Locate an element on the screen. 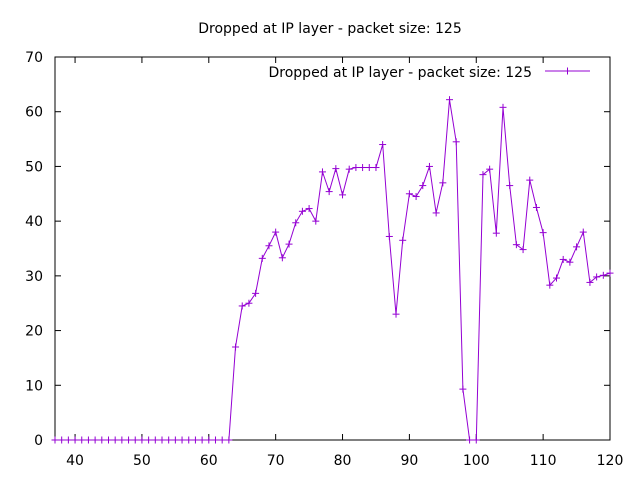 This screenshot has width=640, height=480. legend-label: Dropped at IP layer - packet size: 125 is located at coordinates (401, 73).